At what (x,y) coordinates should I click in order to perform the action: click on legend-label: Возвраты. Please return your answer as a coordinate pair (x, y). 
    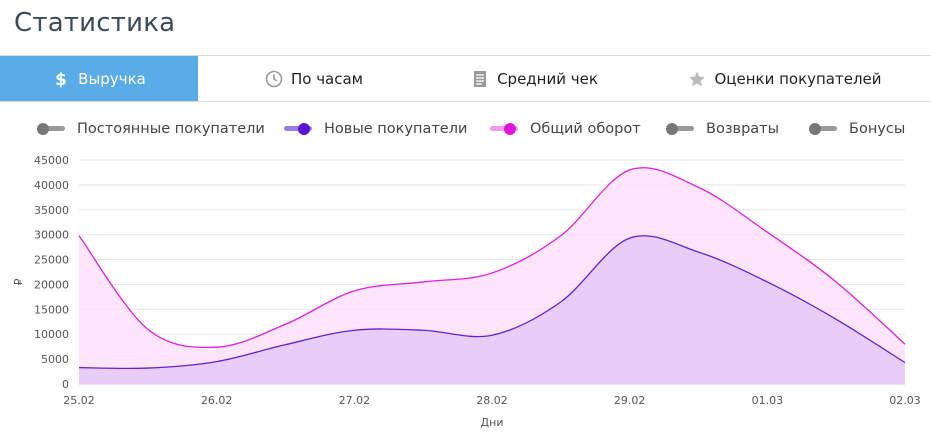
    Looking at the image, I should click on (743, 129).